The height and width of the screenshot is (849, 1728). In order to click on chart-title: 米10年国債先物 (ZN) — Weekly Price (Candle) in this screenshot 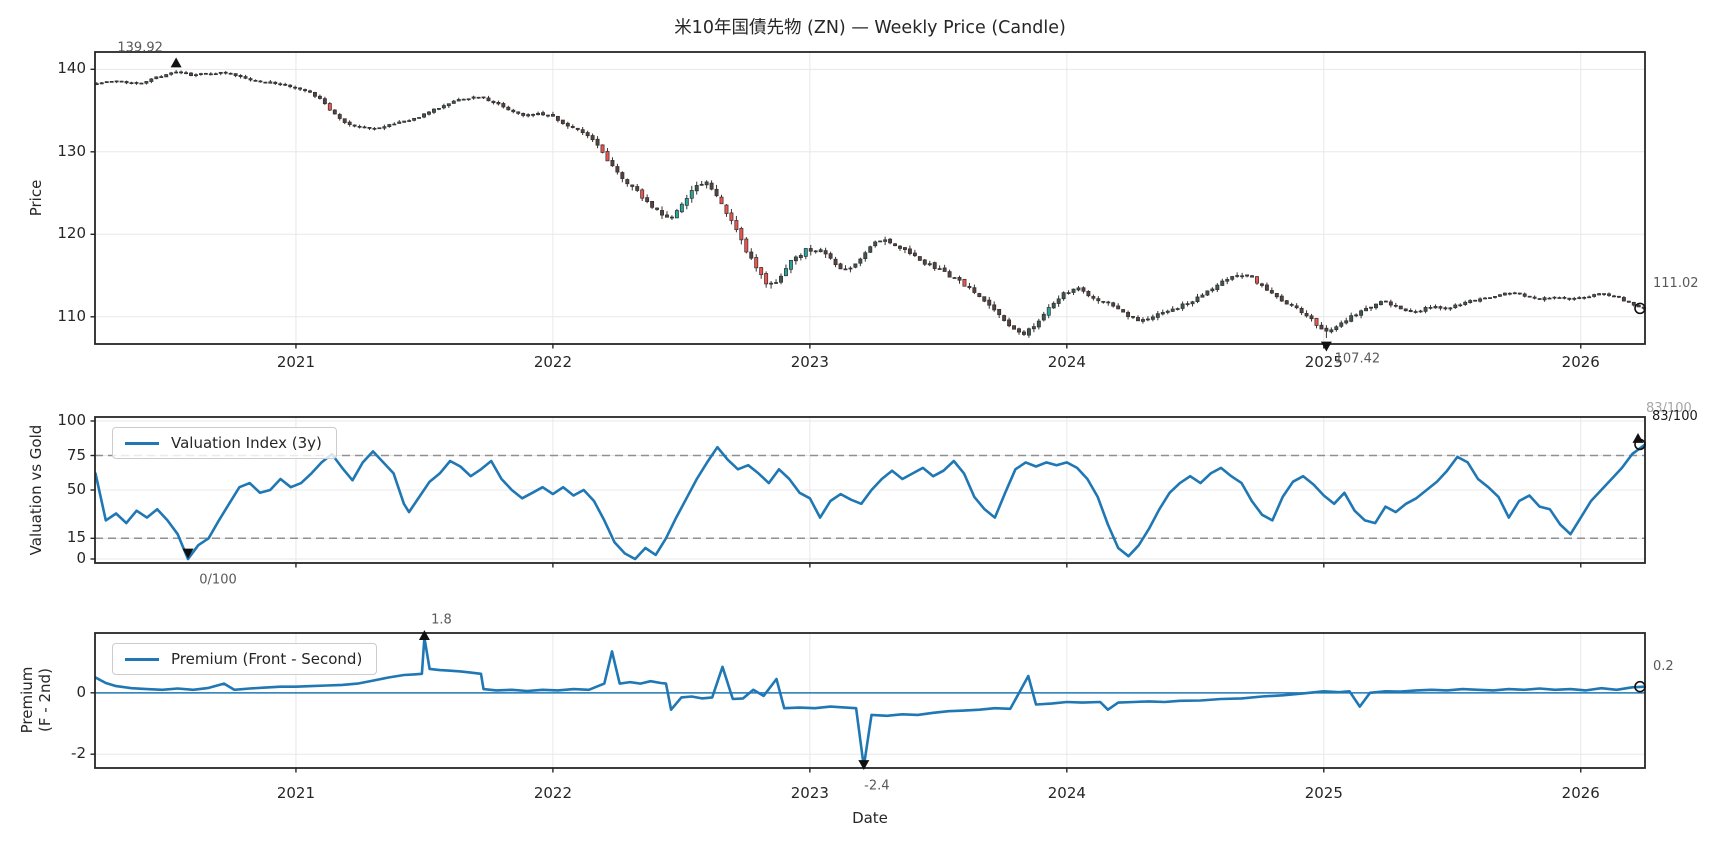, I will do `click(870, 28)`.